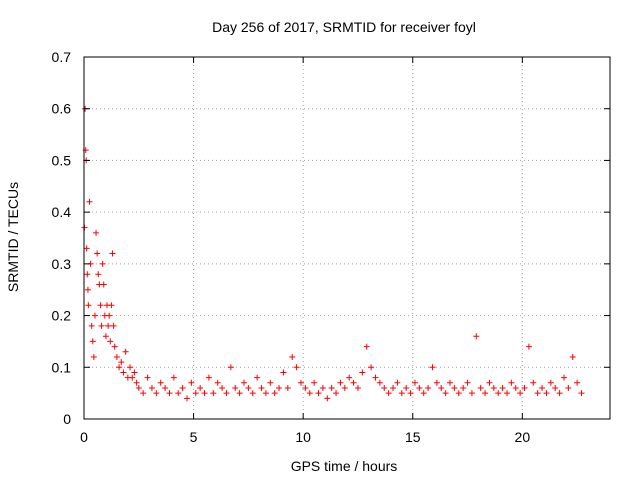 The height and width of the screenshot is (480, 640). What do you see at coordinates (62, 160) in the screenshot?
I see `y-tick-label: 0.5` at bounding box center [62, 160].